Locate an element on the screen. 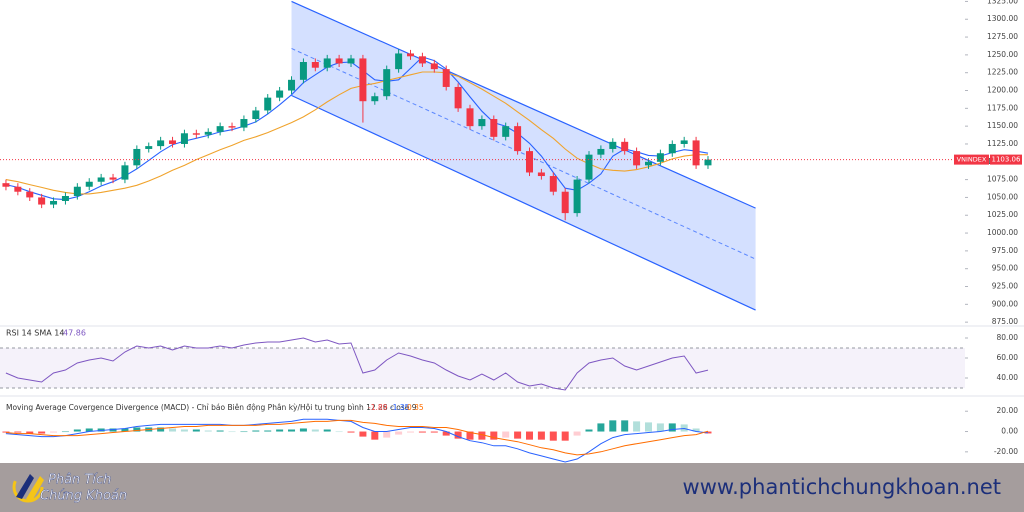 The image size is (1024, 512). y-tick-label: 1075.00 is located at coordinates (1002, 179).